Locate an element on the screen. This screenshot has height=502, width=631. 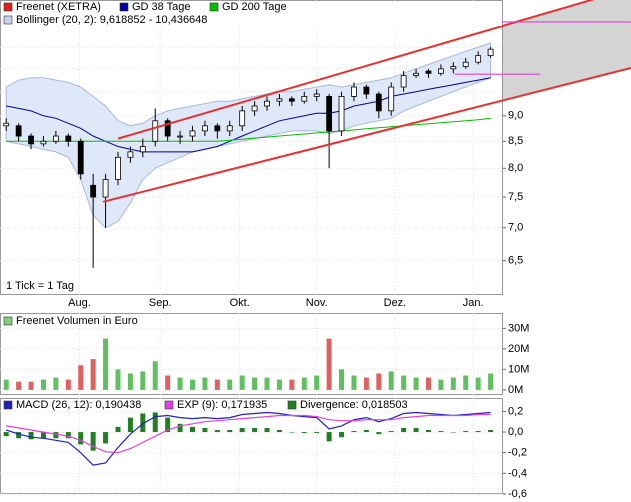
y-tick-label: 7,5 is located at coordinates (515, 197).